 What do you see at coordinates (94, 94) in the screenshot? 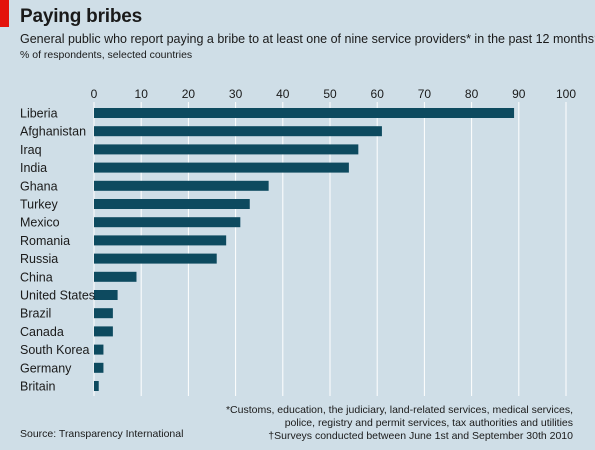
I see `x-tick-label: 0` at bounding box center [94, 94].